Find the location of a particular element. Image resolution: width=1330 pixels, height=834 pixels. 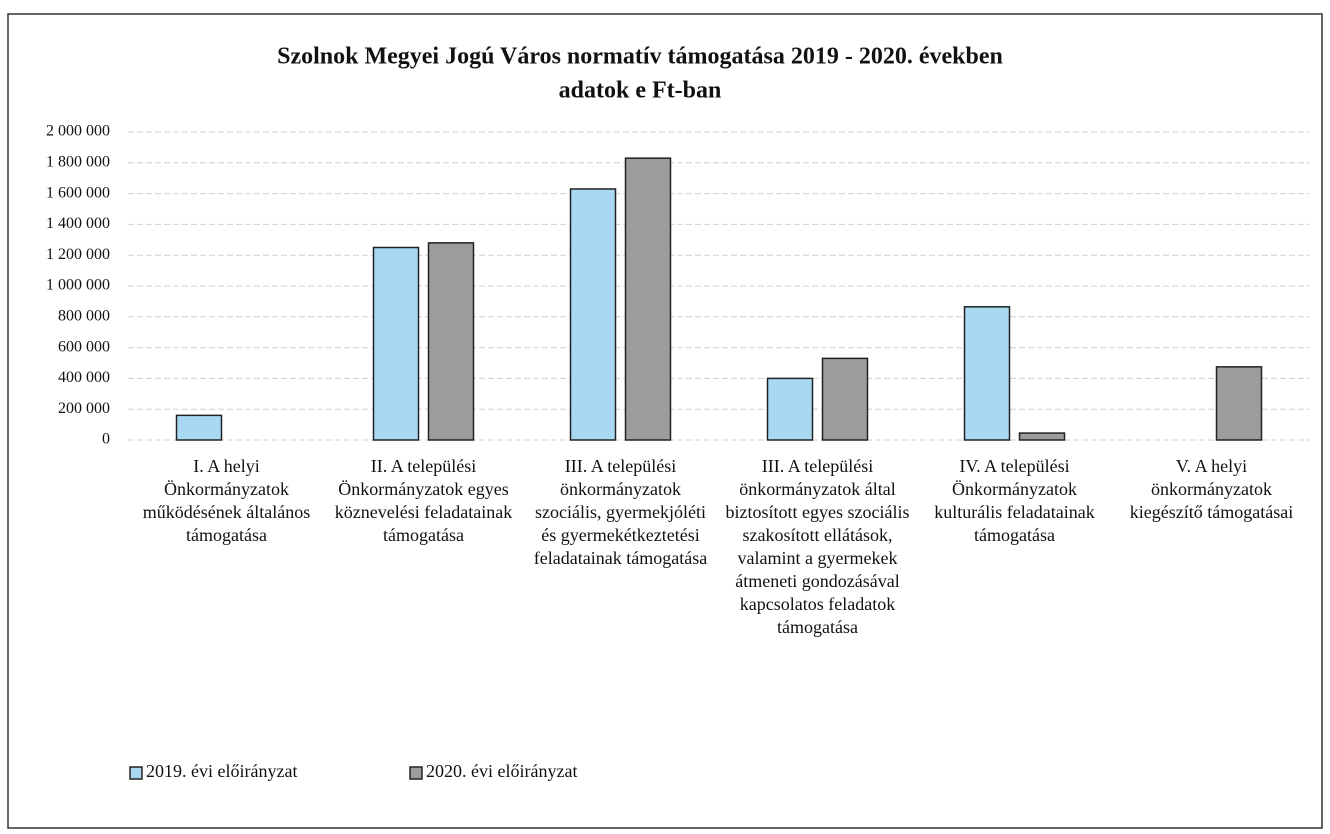

y-tick-label: 1 200 000 is located at coordinates (78, 254).